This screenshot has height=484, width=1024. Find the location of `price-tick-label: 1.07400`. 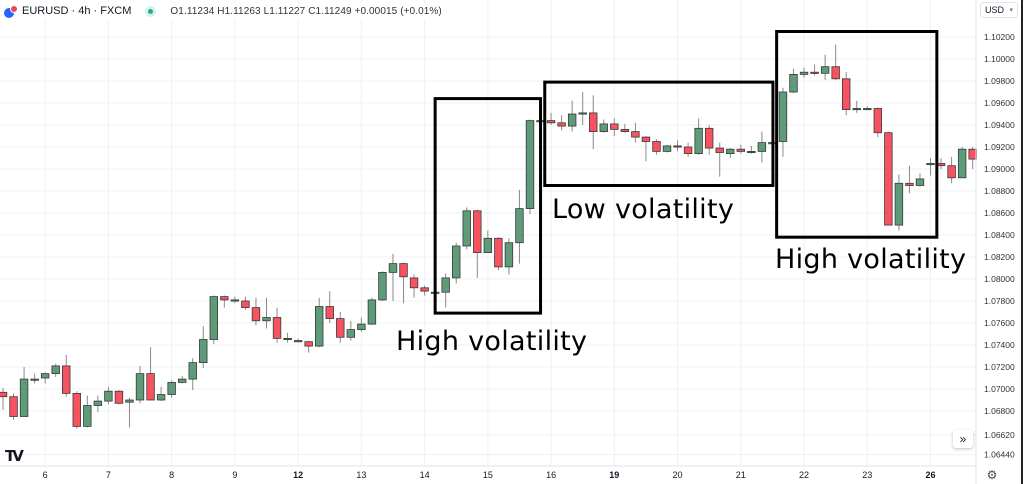

price-tick-label: 1.07400 is located at coordinates (999, 345).